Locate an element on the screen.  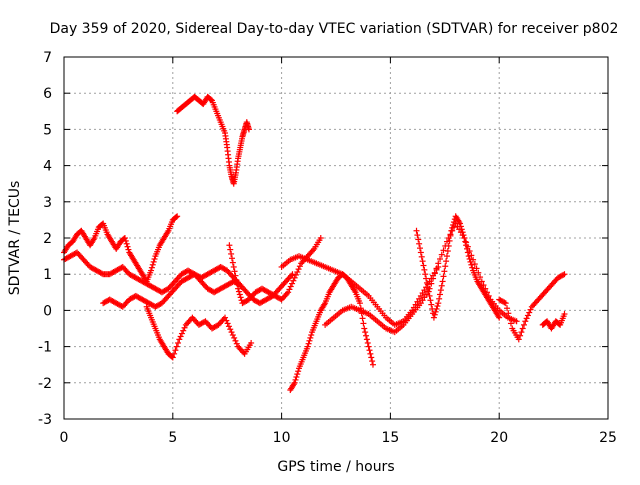
y-tick-label: 1 is located at coordinates (47, 275).